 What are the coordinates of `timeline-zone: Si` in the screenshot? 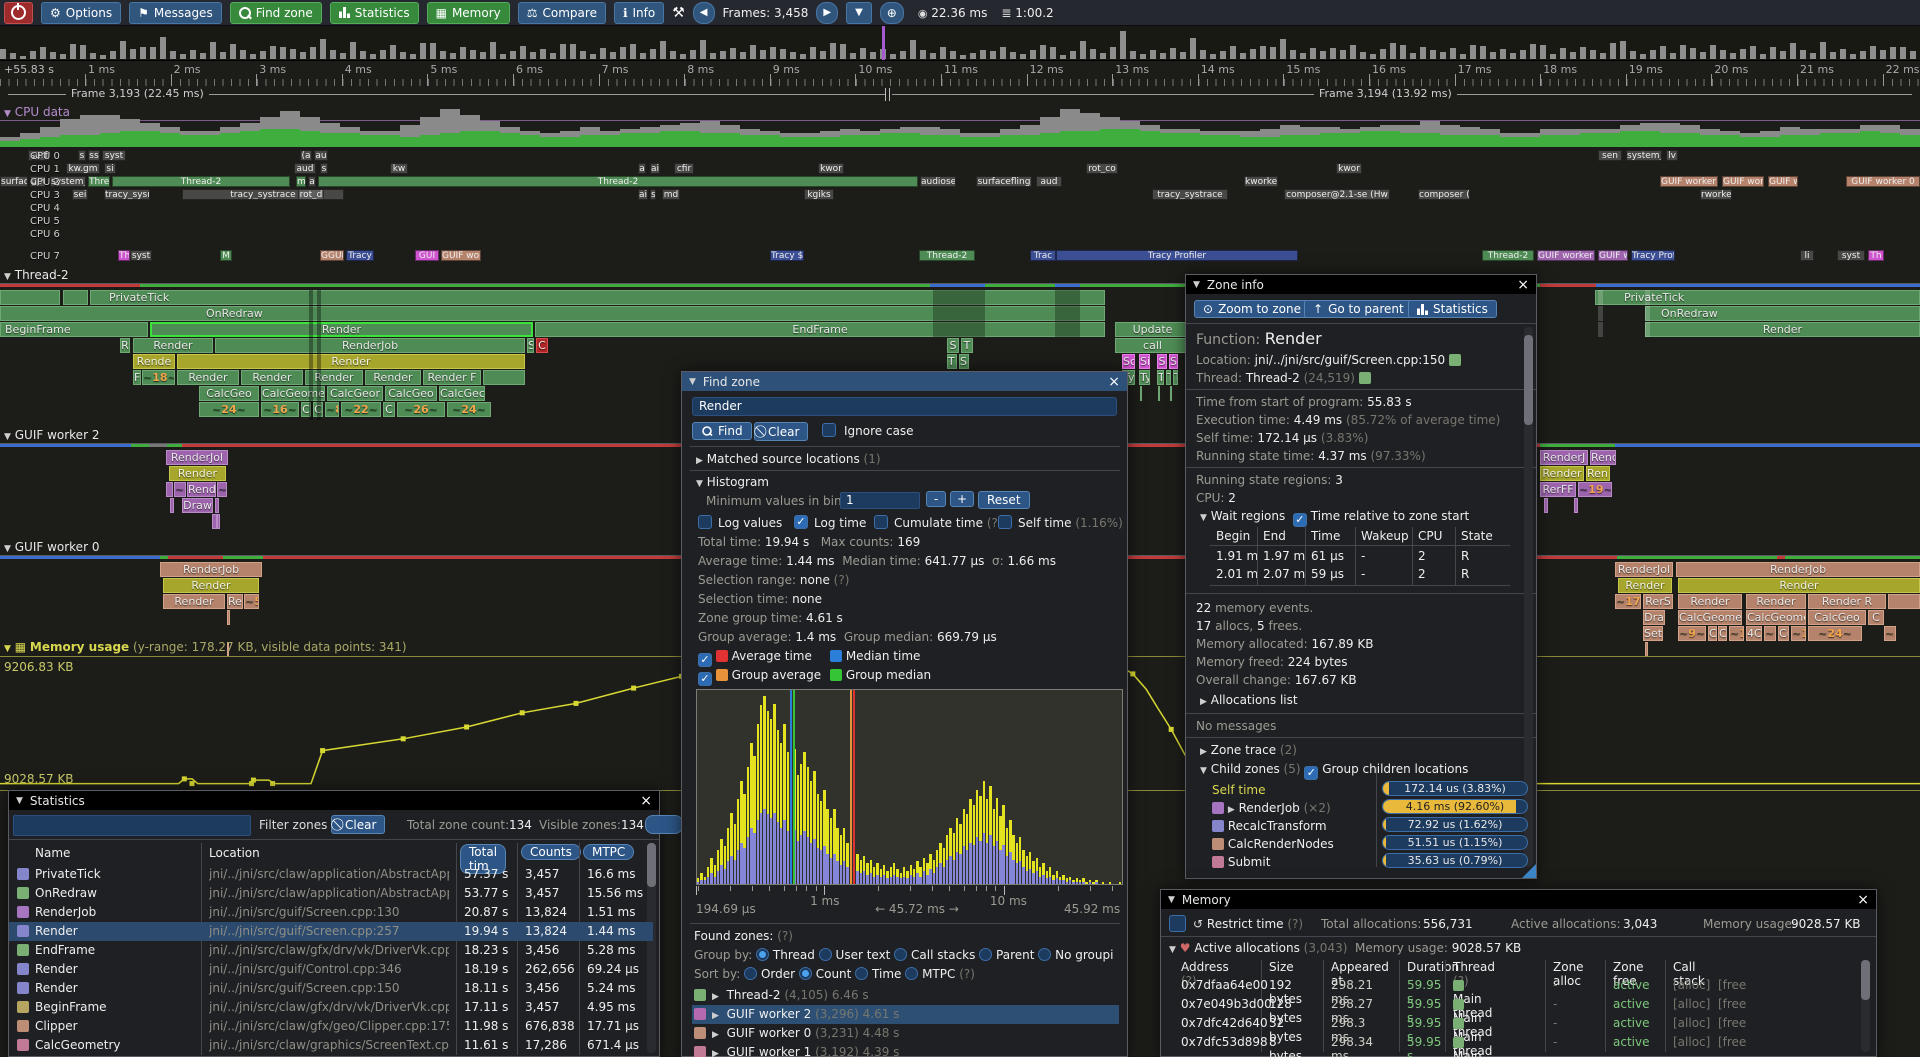 It's located at (1144, 361).